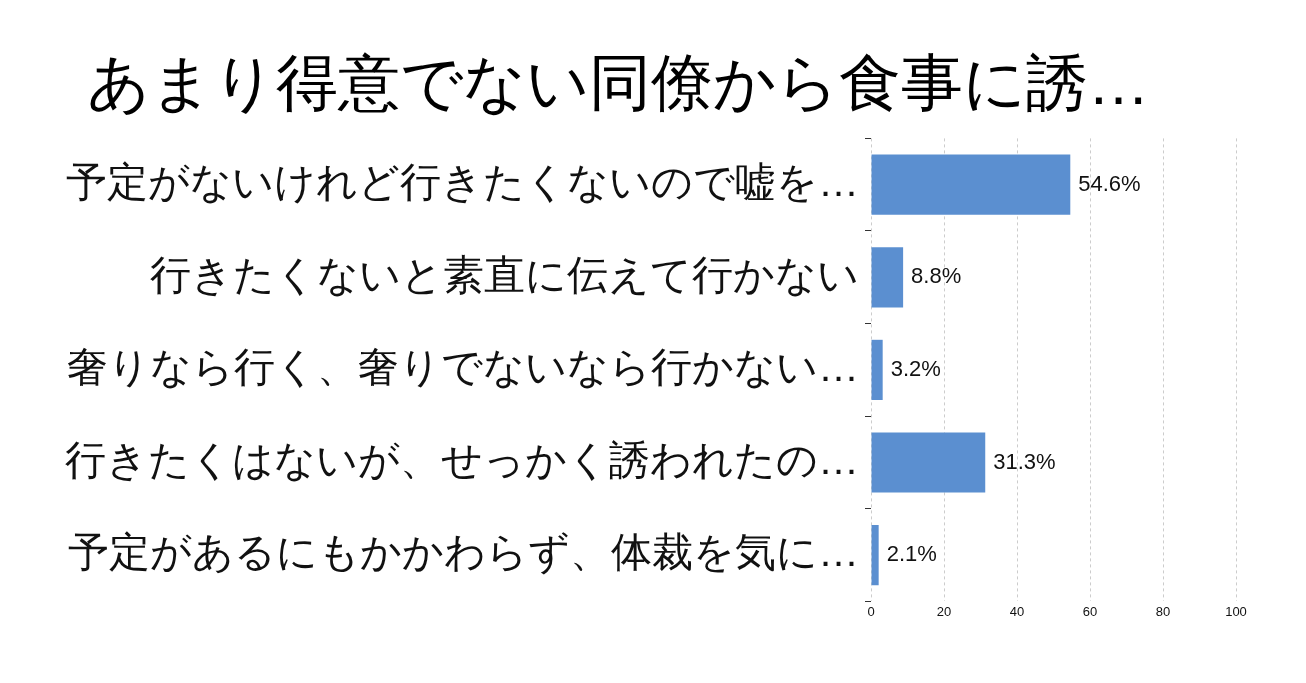 The image size is (1306, 683). What do you see at coordinates (944, 611) in the screenshot?
I see `x-tick-label: 20` at bounding box center [944, 611].